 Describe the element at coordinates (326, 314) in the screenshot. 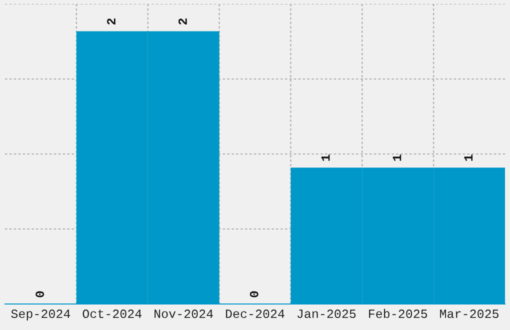

I see `x-tick-label: Jan-2025` at that location.